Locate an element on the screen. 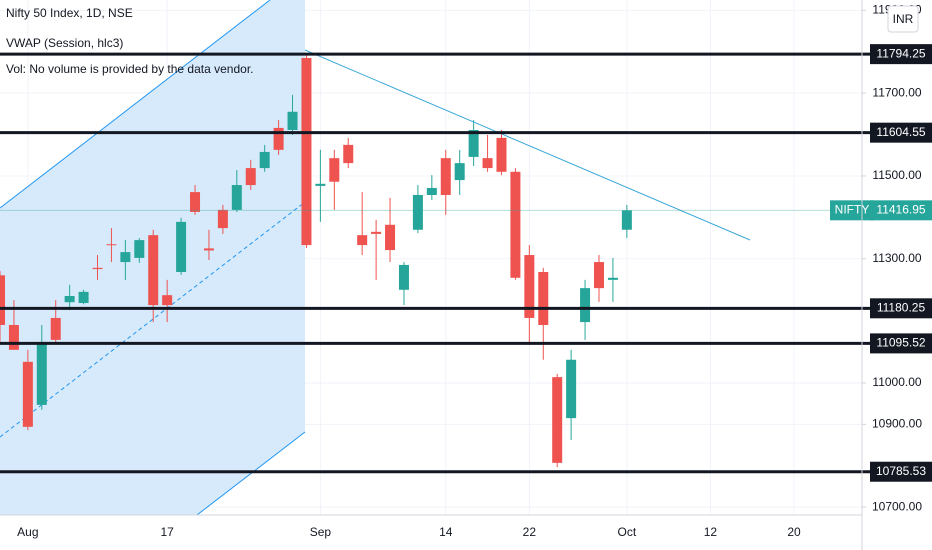 Image resolution: width=932 pixels, height=550 pixels. currency-box is located at coordinates (903, 19).